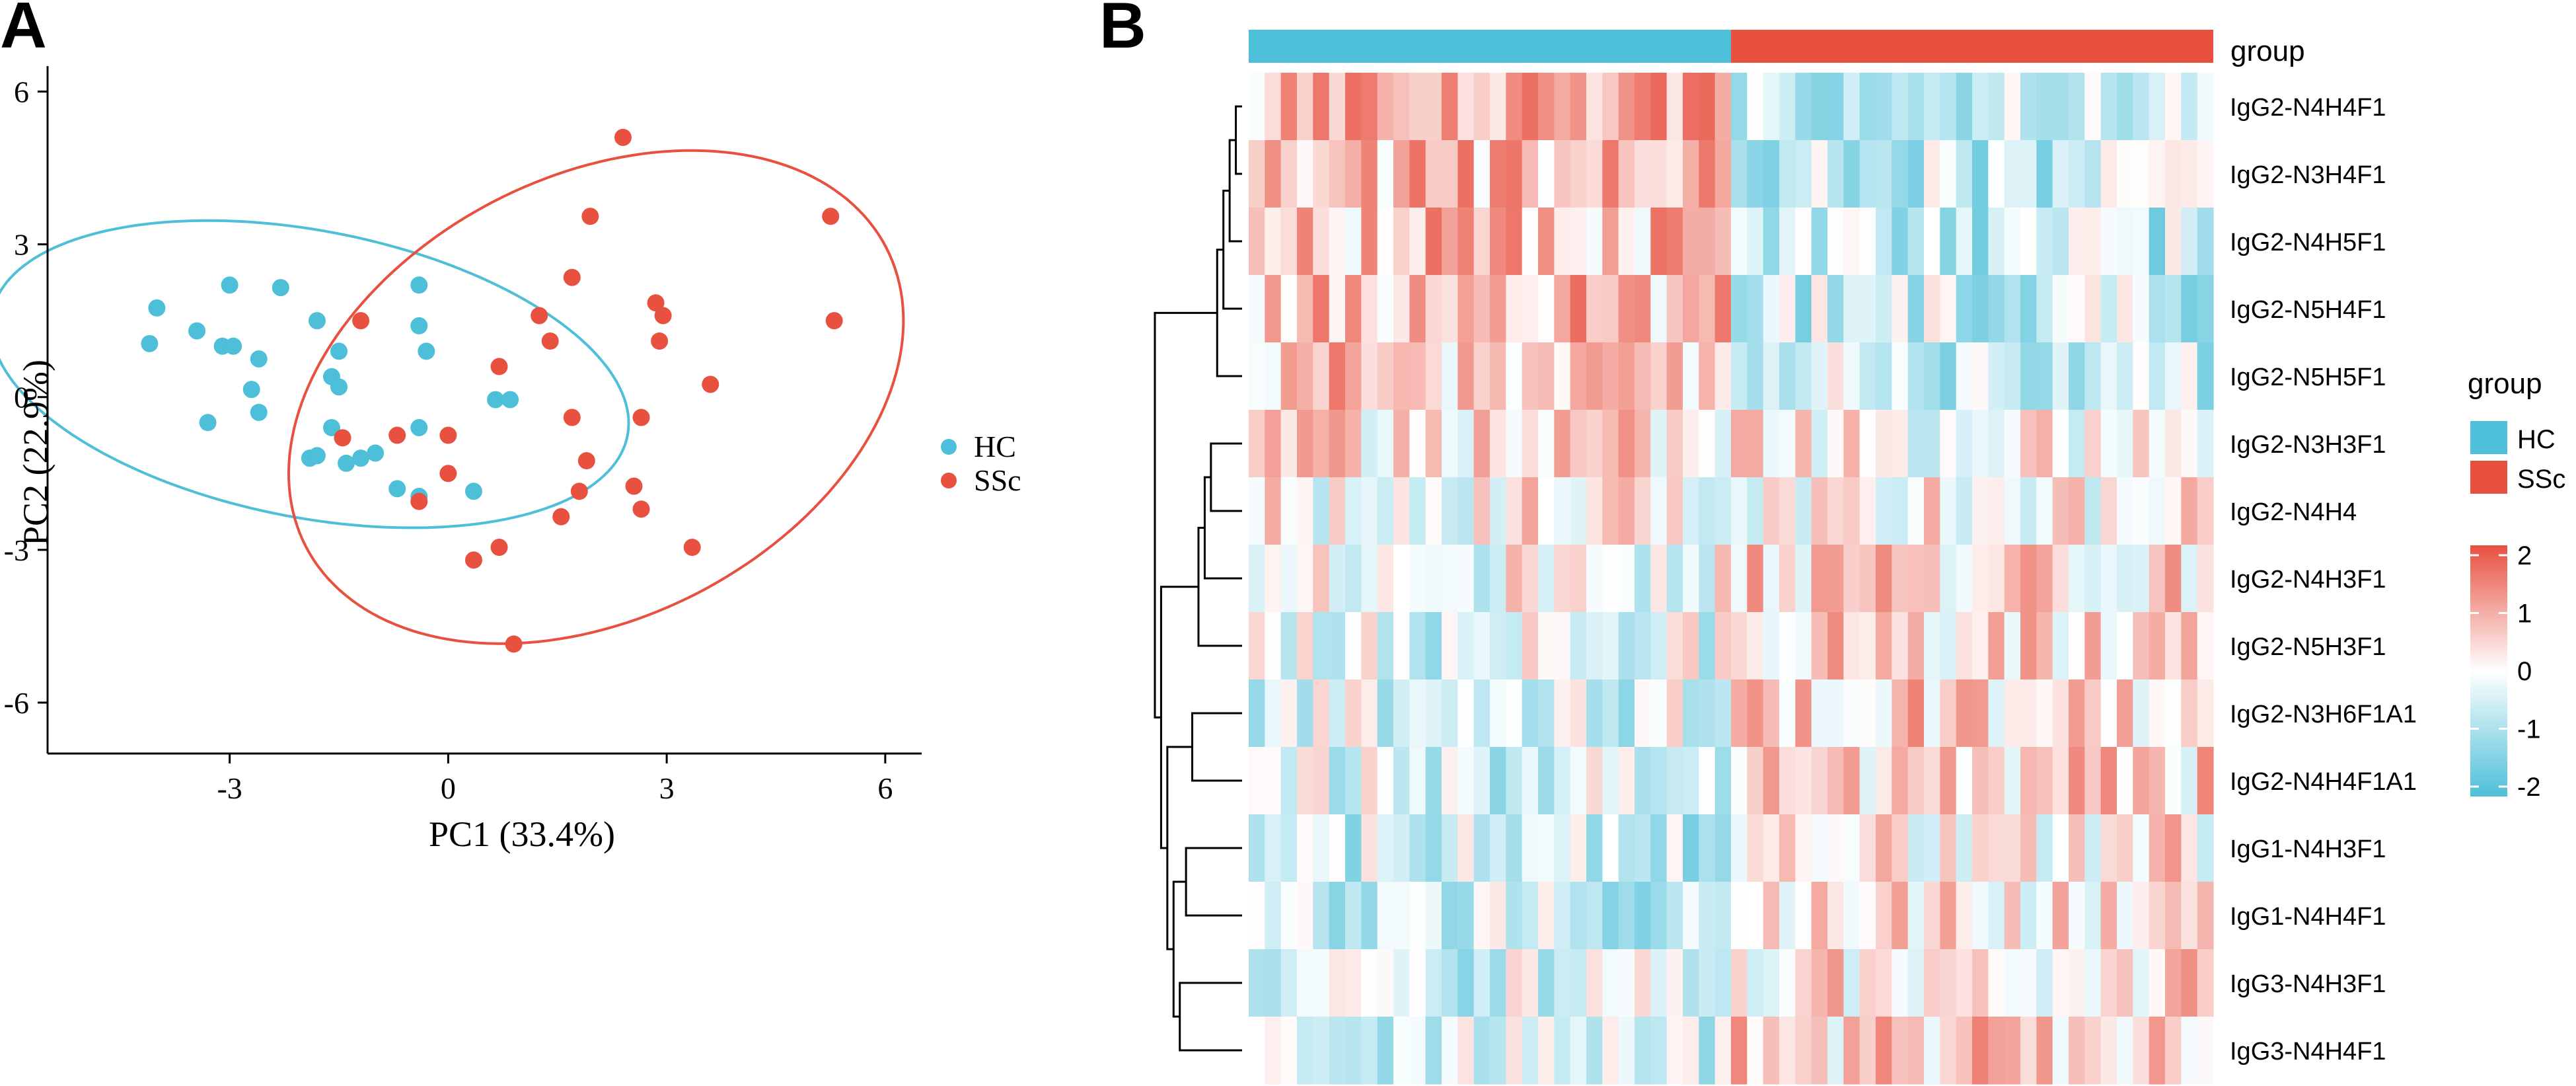 Image resolution: width=2576 pixels, height=1086 pixels. What do you see at coordinates (21, 245) in the screenshot?
I see `y-tick-label: 3` at bounding box center [21, 245].